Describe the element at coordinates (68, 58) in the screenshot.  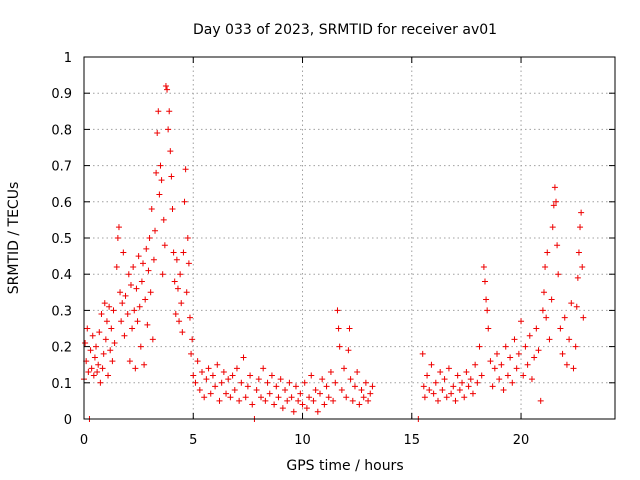
I see `y-tick-label: 1` at that location.